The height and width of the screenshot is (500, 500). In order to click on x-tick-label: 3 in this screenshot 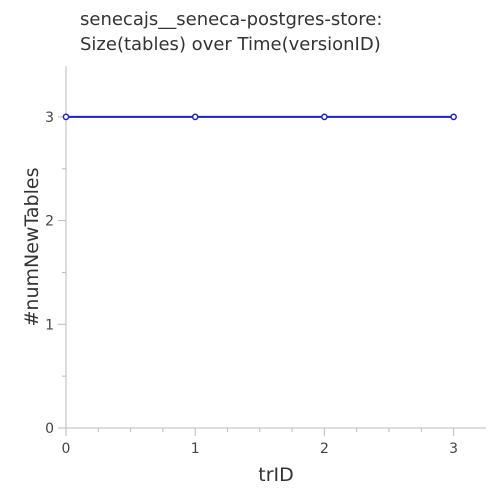, I will do `click(453, 449)`.